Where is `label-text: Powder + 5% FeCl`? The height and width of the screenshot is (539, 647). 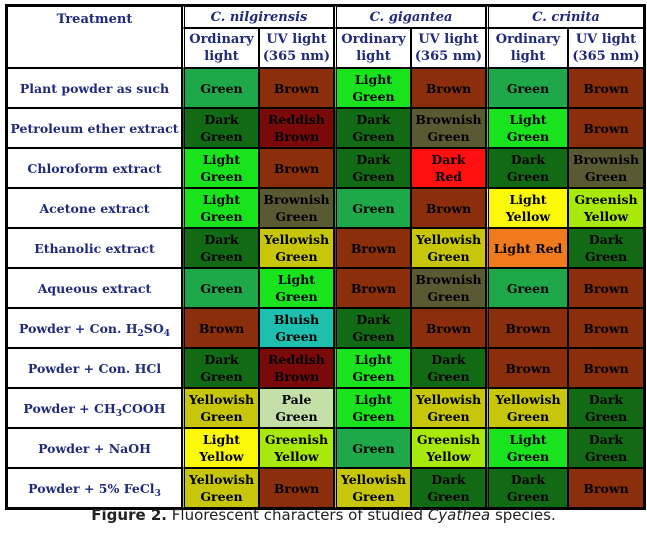
label-text: Powder + 5% FeCl is located at coordinates (91, 488).